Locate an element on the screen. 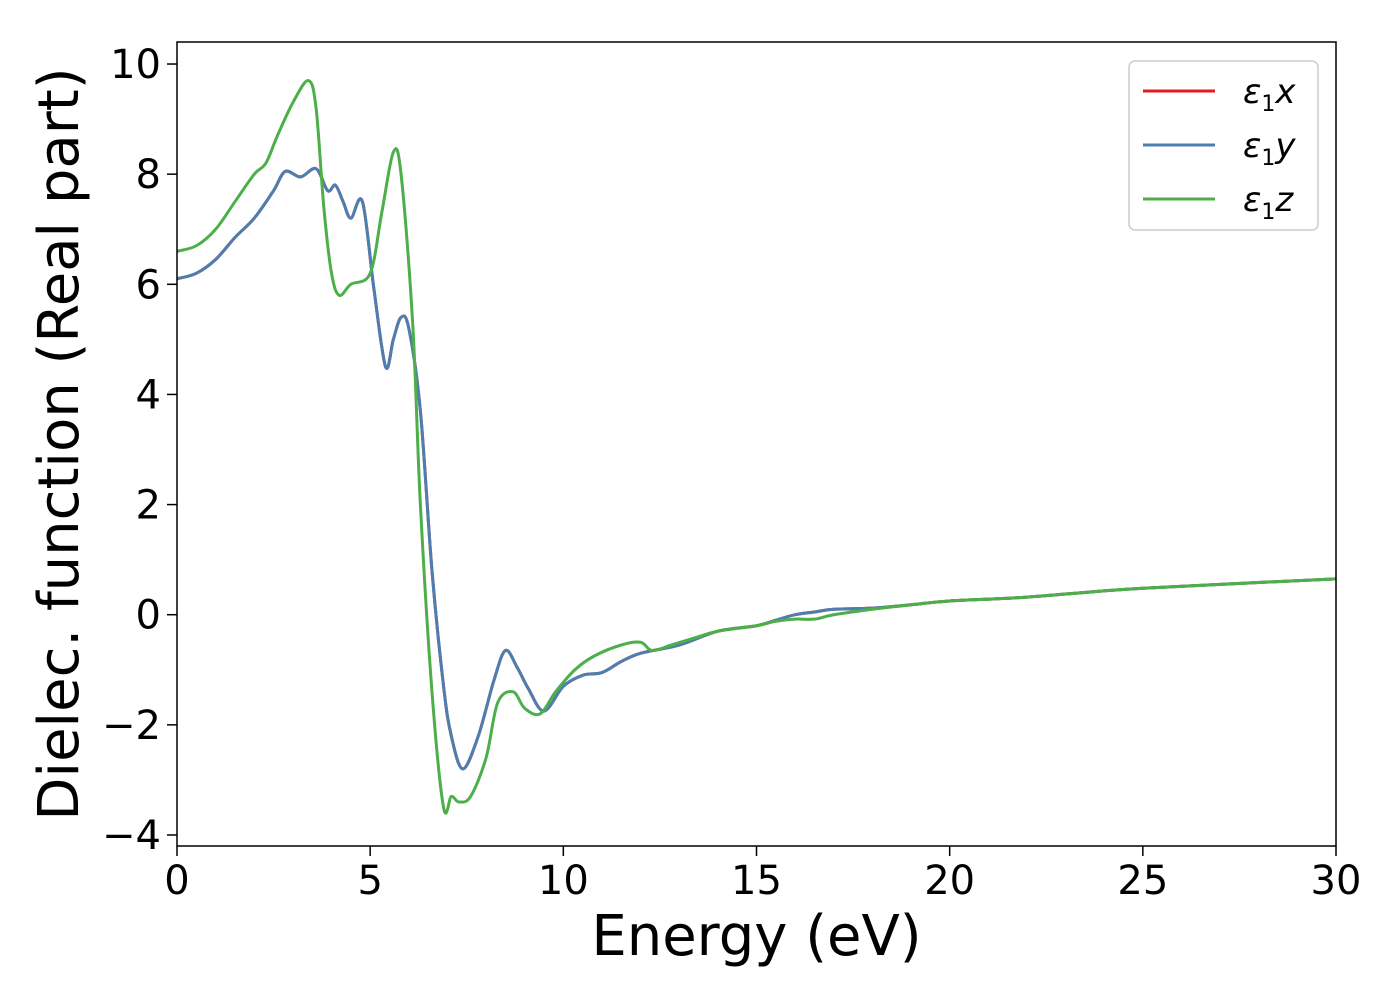 Image resolution: width=1400 pixels, height=1000 pixels. y-tick-label: −2 is located at coordinates (131, 726).